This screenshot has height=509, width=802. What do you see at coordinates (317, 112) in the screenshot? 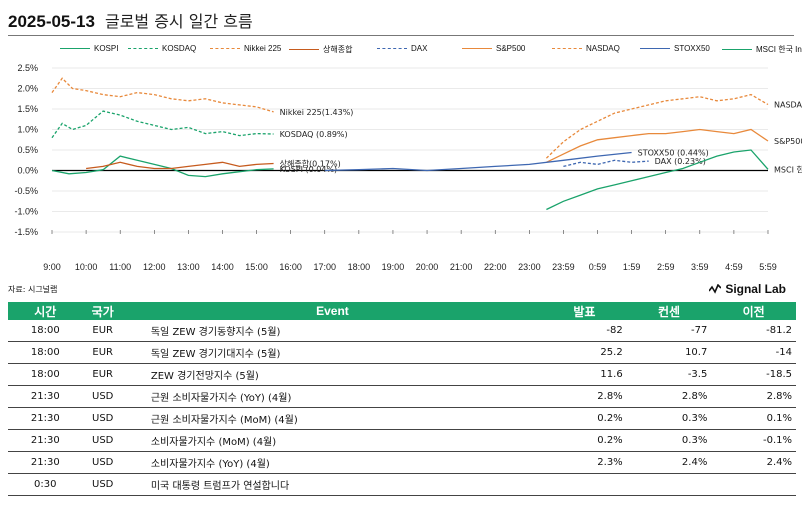
I see `series-end-label: Nikkei 225(1.43%)` at bounding box center [317, 112].